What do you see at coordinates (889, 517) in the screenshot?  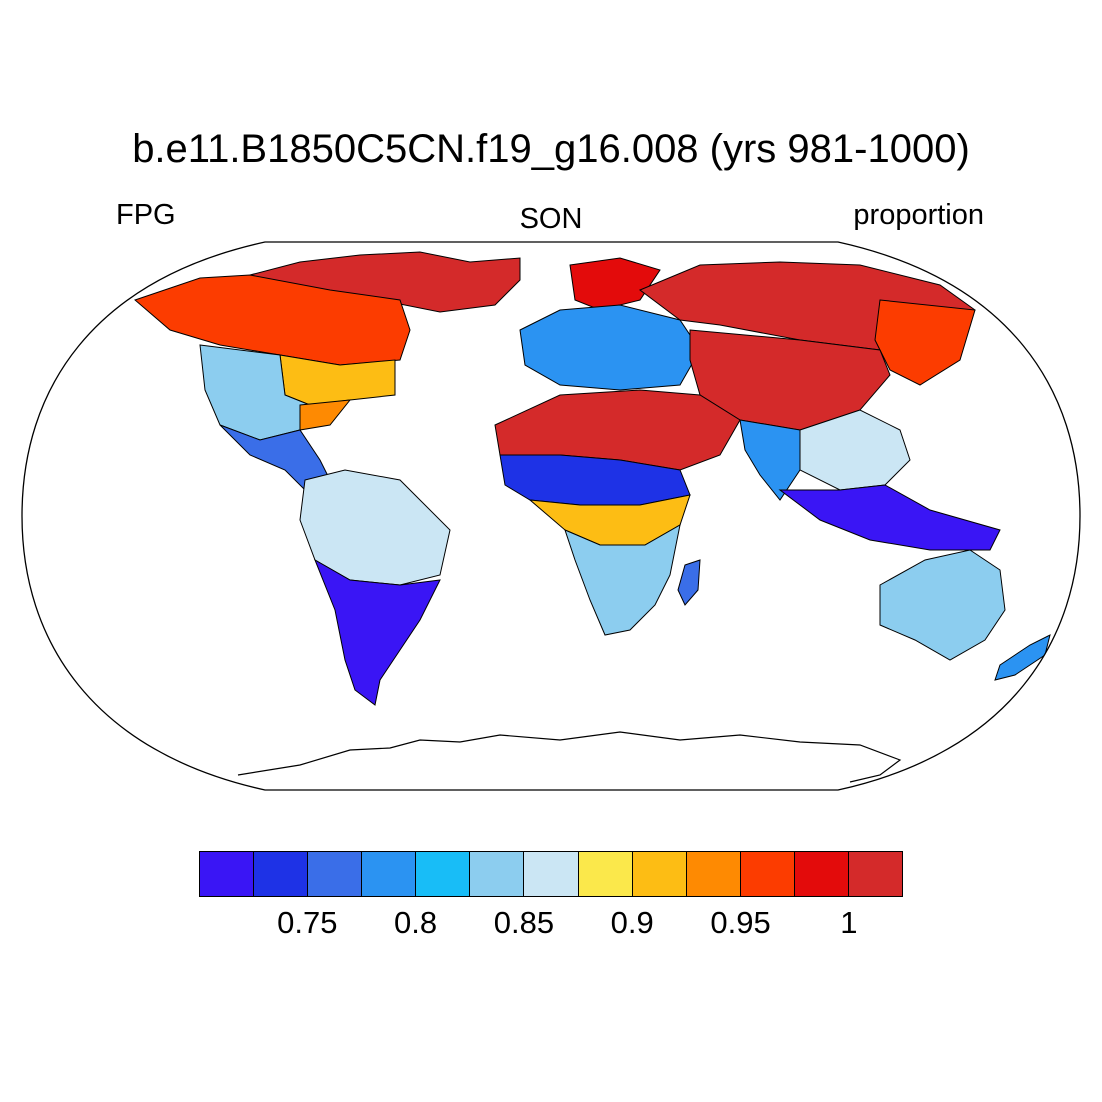 I see `region-southeast-asia` at bounding box center [889, 517].